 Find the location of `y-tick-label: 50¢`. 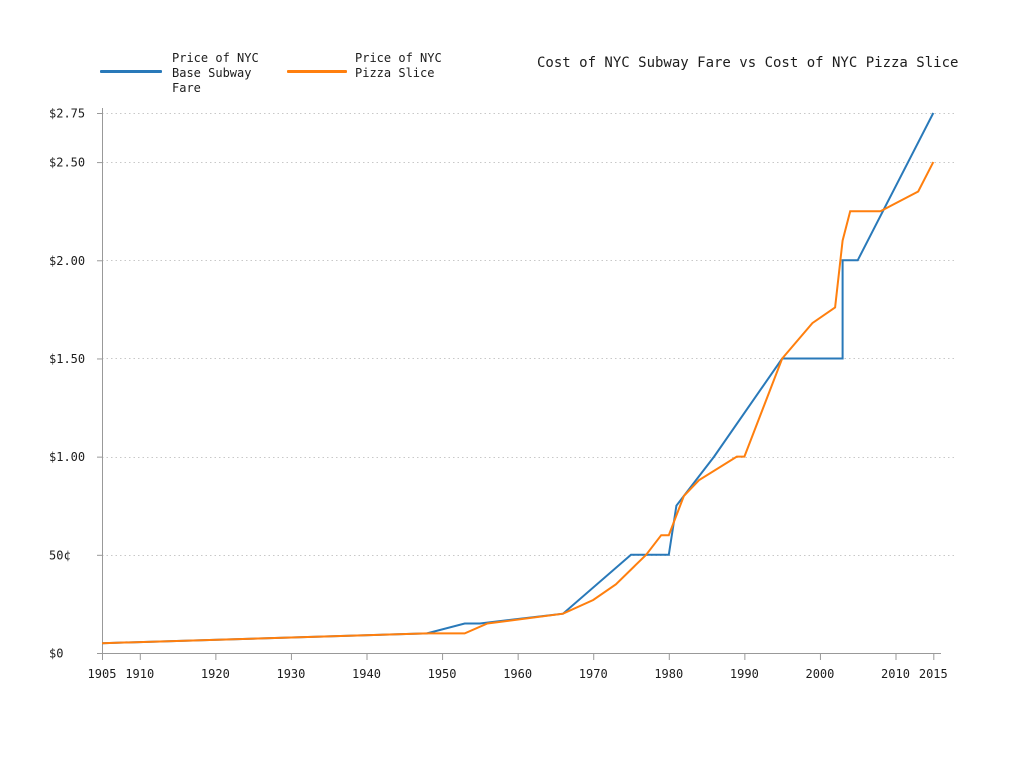

y-tick-label: 50¢ is located at coordinates (60, 555).